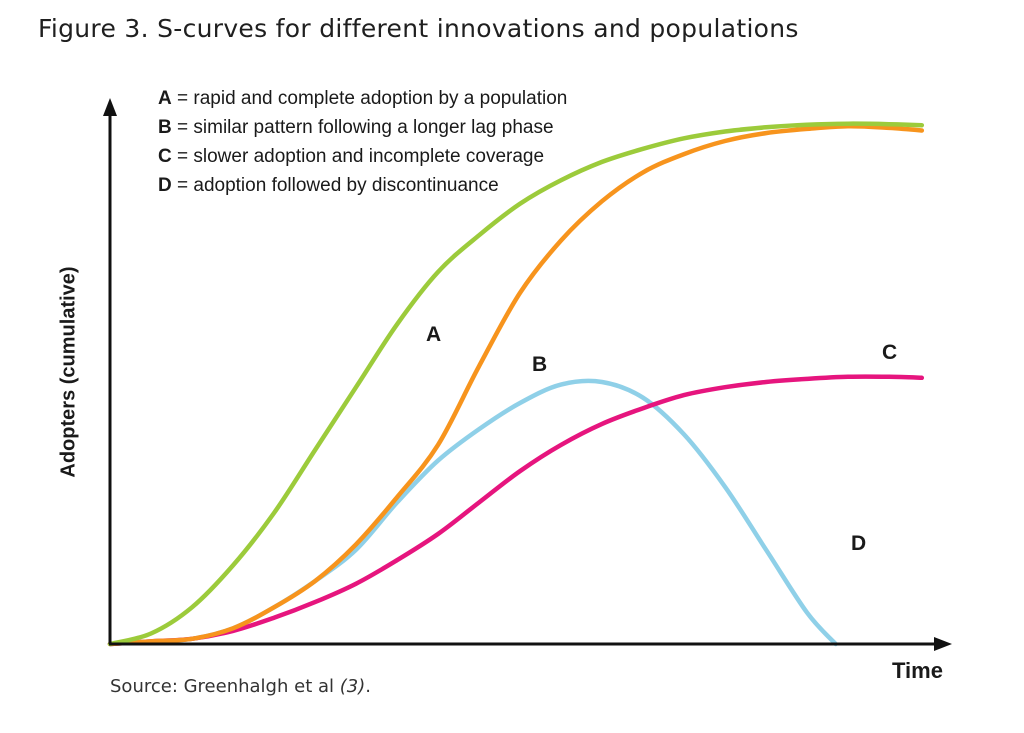 The image size is (1024, 733). I want to click on source-suffix: ., so click(368, 686).